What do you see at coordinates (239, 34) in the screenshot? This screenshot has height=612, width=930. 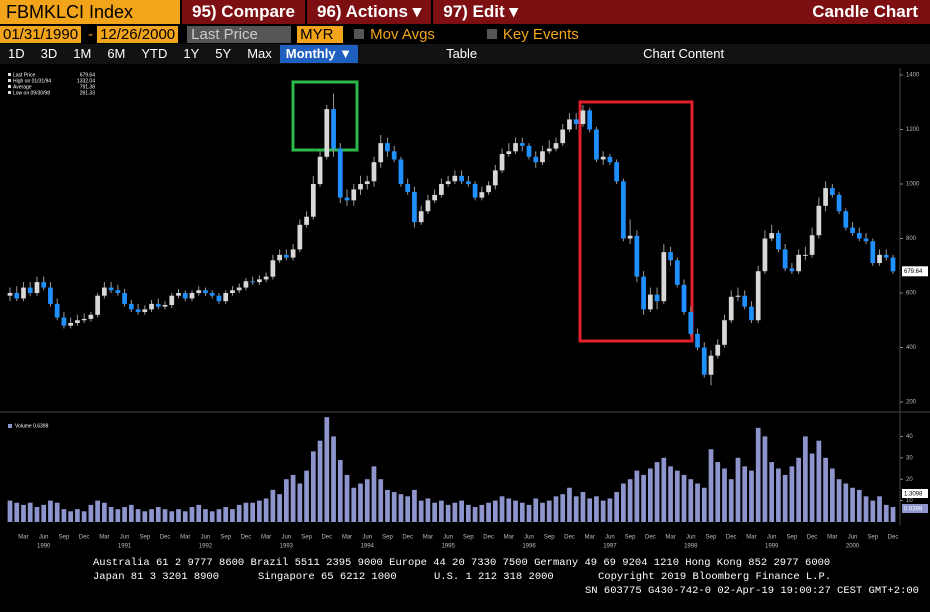 I see `field-select: Last Price` at bounding box center [239, 34].